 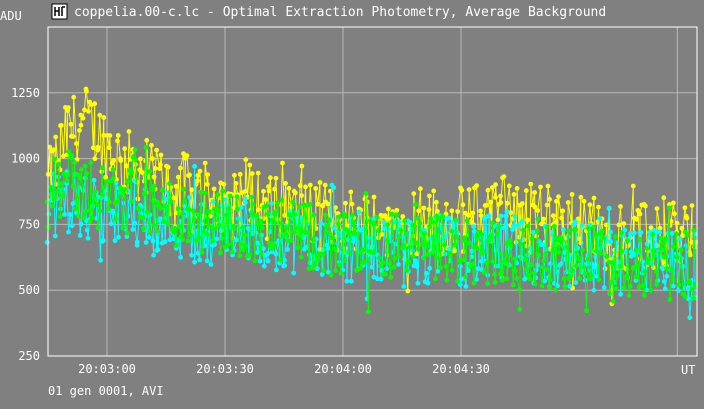 I want to click on y-tick-label: 250, so click(x=29, y=356).